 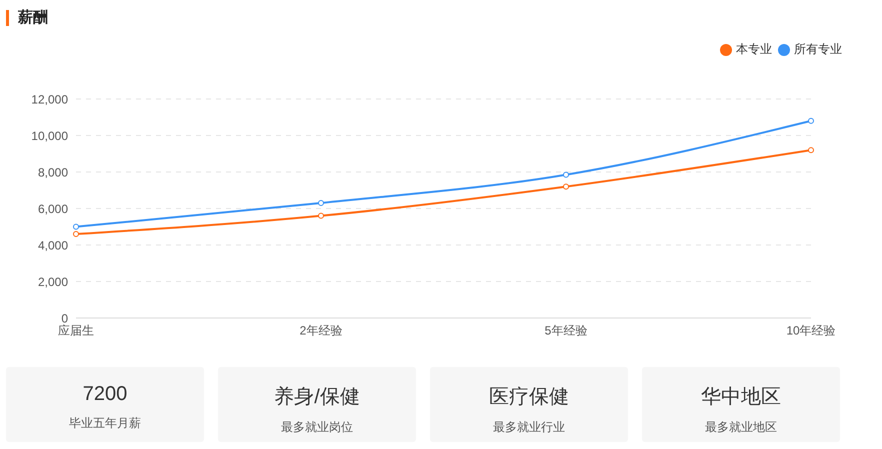 What do you see at coordinates (529, 397) in the screenshot?
I see `text: 医疗保健` at bounding box center [529, 397].